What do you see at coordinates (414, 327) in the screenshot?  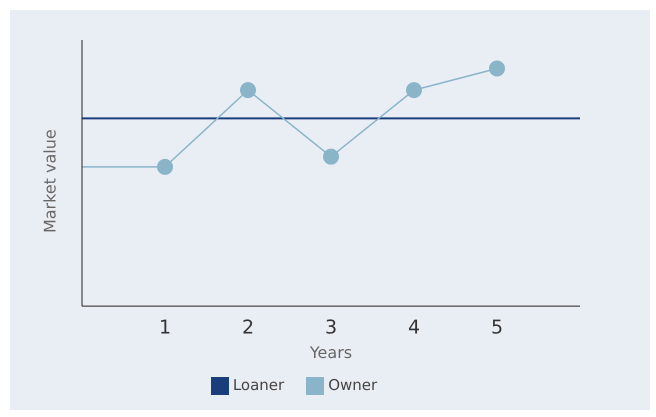 I see `x-tick-label: 4` at bounding box center [414, 327].